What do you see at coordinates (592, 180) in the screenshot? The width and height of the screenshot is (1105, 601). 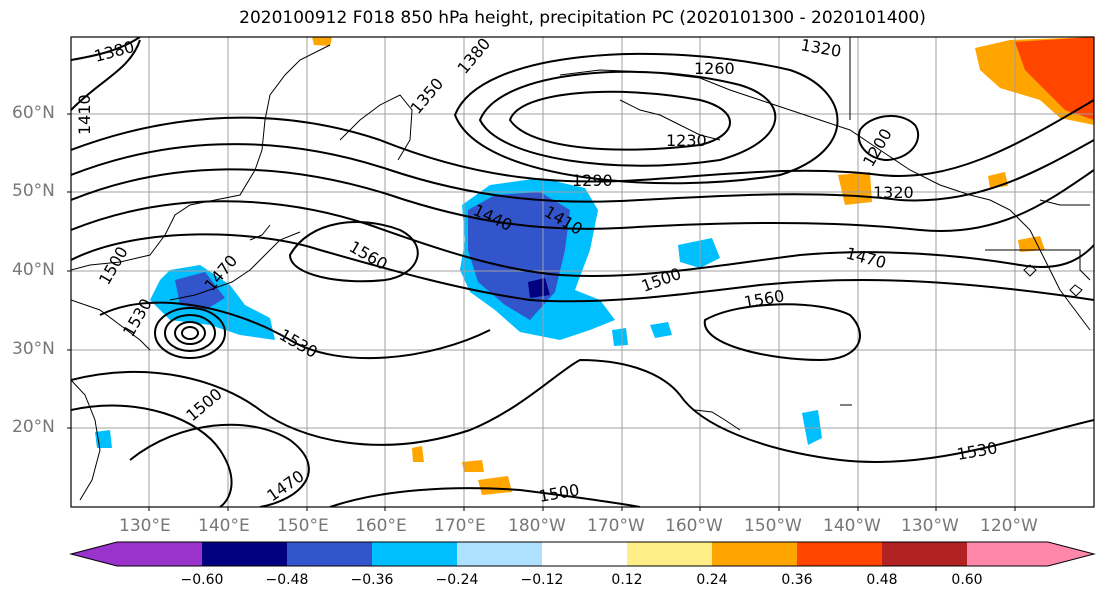 I see `contour-label: 1290` at bounding box center [592, 180].